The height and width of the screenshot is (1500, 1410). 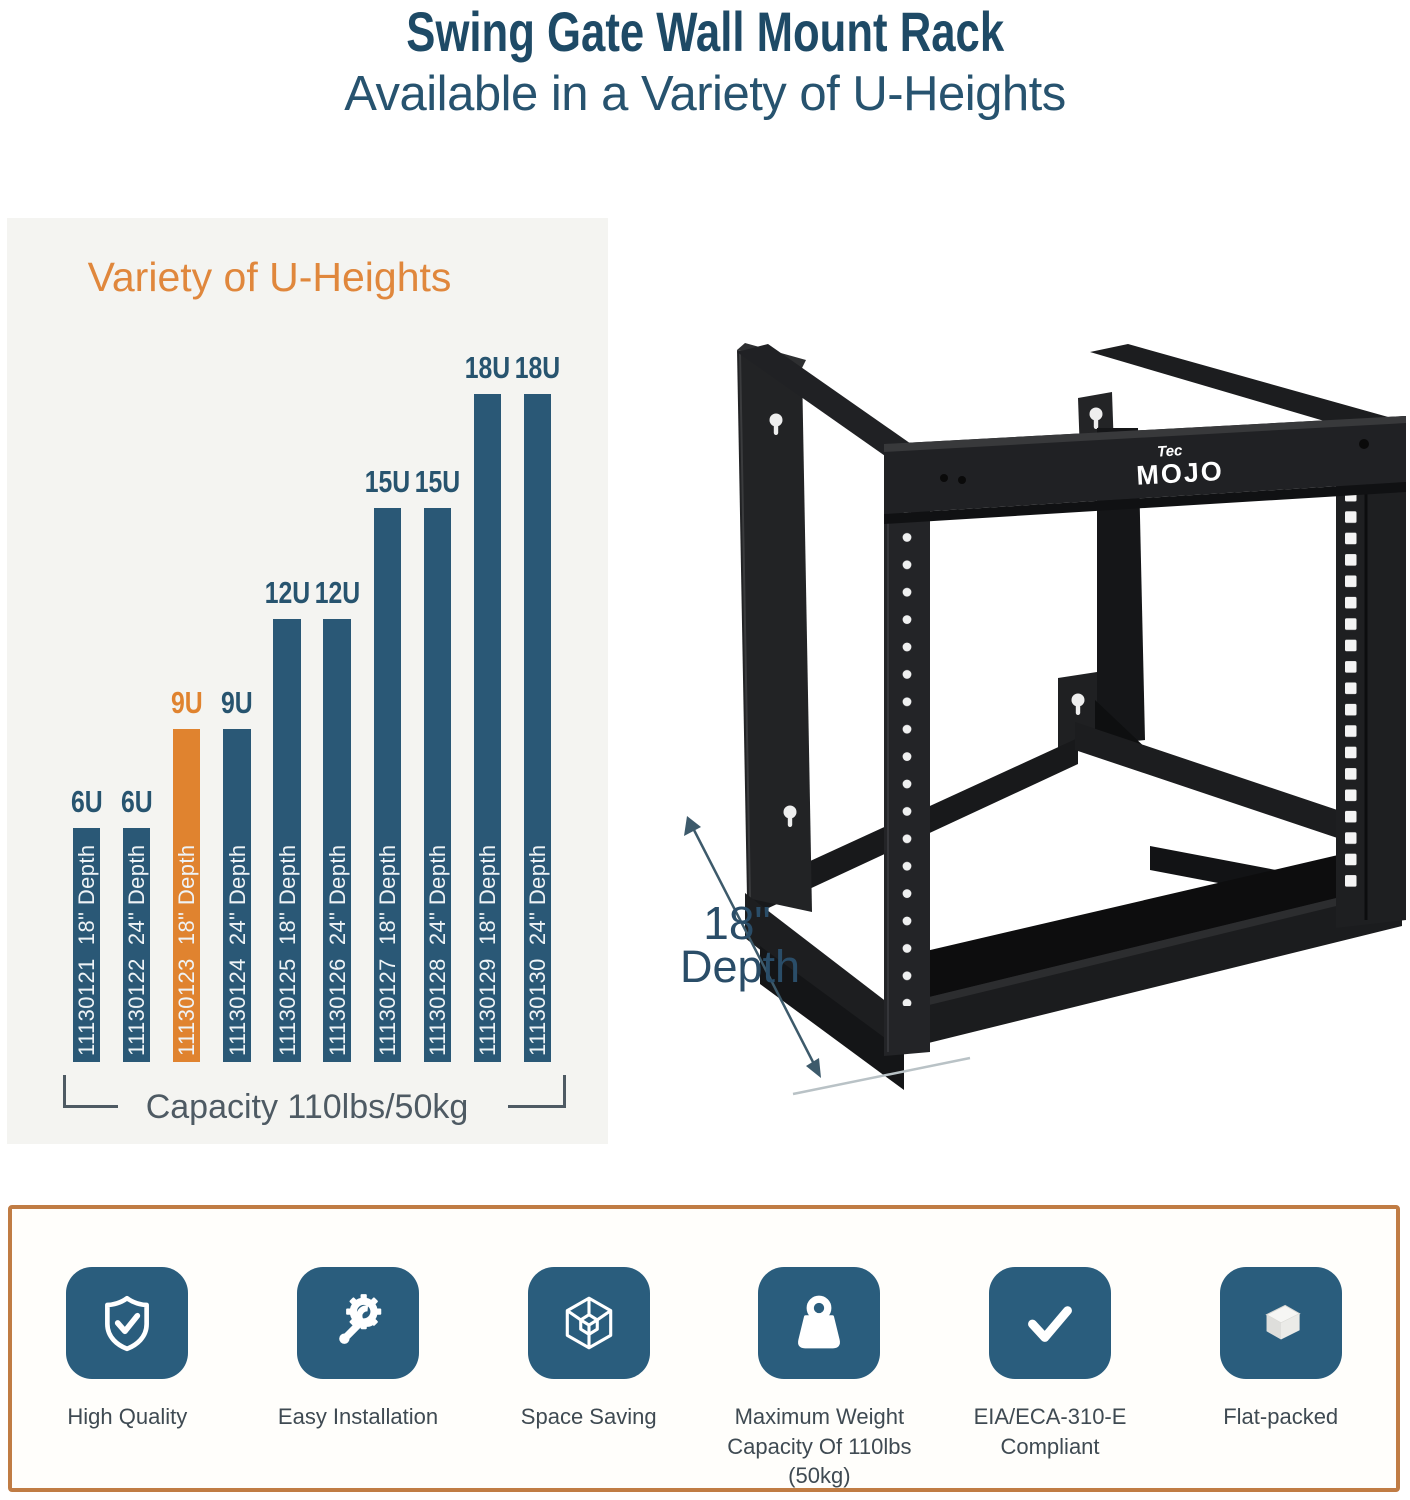 What do you see at coordinates (387, 950) in the screenshot?
I see `bar-model-depth-label: 11130127 18" Depth` at bounding box center [387, 950].